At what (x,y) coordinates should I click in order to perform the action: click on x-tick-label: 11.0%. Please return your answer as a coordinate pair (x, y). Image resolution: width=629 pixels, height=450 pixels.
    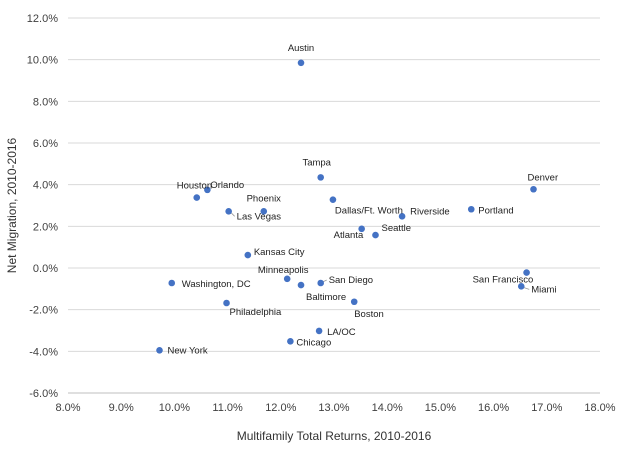
    Looking at the image, I should click on (227, 408).